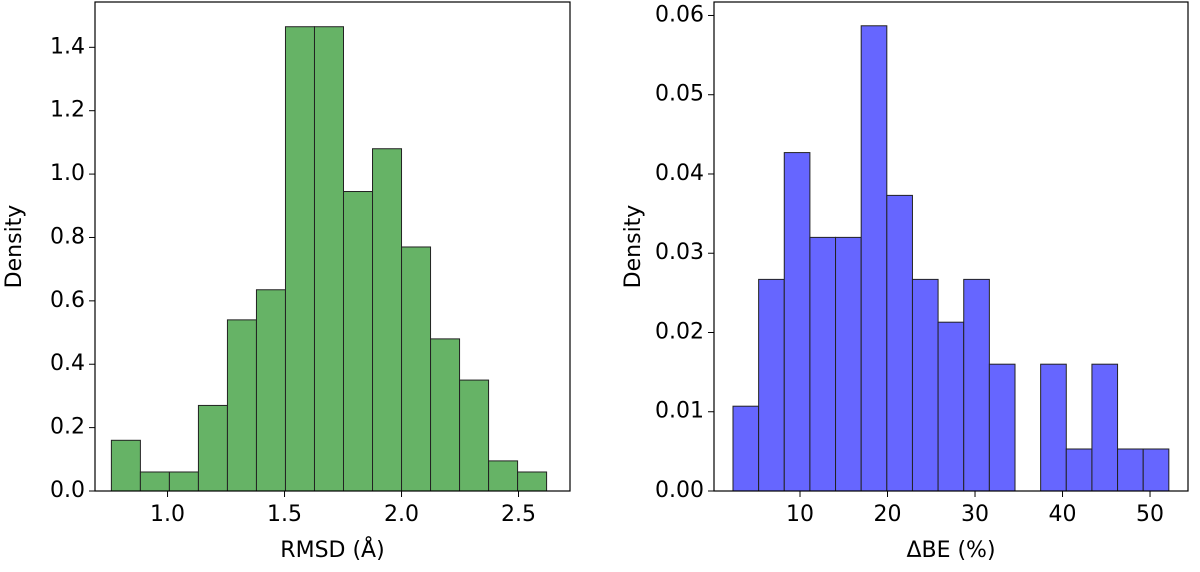  Describe the element at coordinates (975, 514) in the screenshot. I see `x-tick-label: 30` at that location.